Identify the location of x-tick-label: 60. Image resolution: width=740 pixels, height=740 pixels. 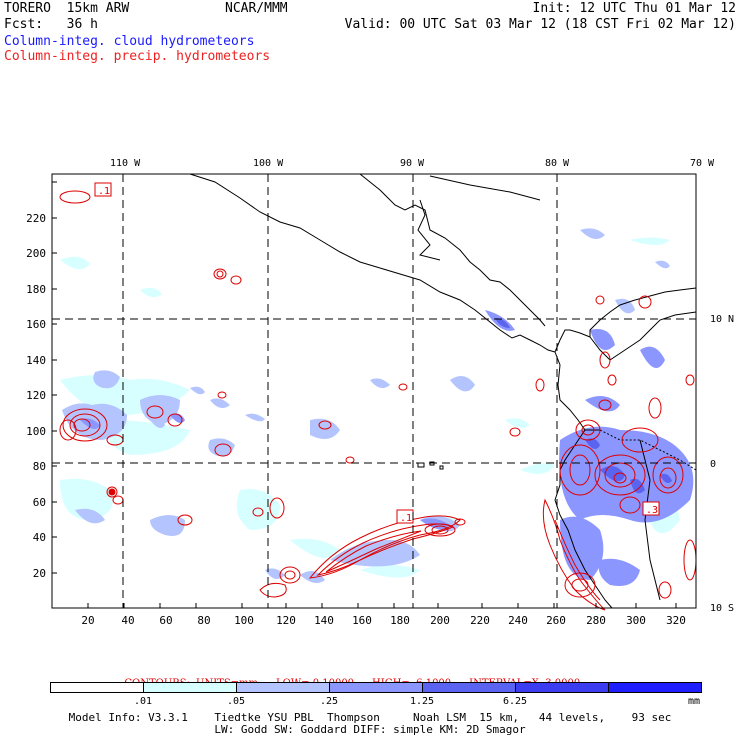
(165, 620).